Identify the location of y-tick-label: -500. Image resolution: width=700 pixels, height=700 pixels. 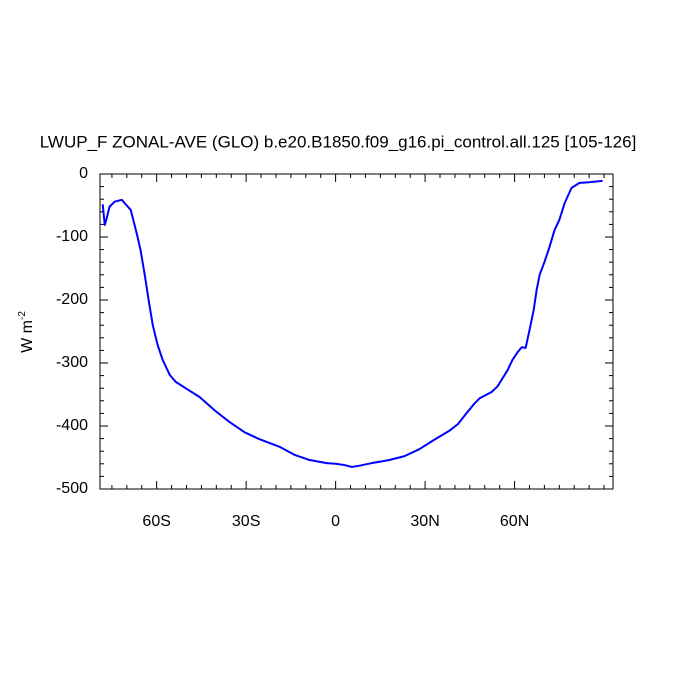
(72, 488).